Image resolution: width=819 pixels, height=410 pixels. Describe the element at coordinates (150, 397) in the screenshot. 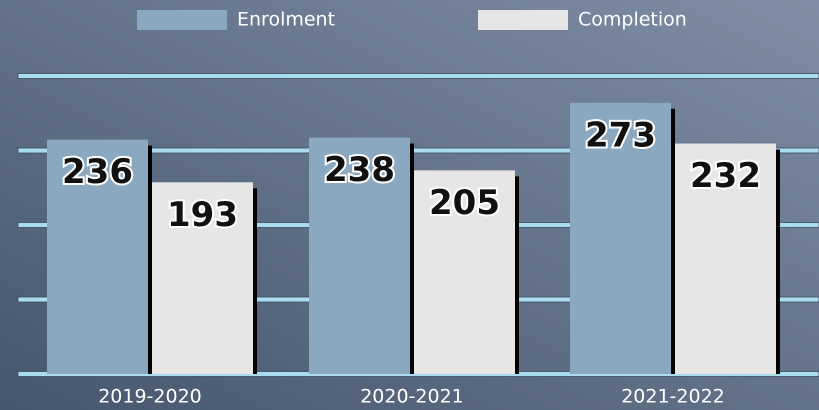

I see `x-tick-label: 2019-2020` at that location.